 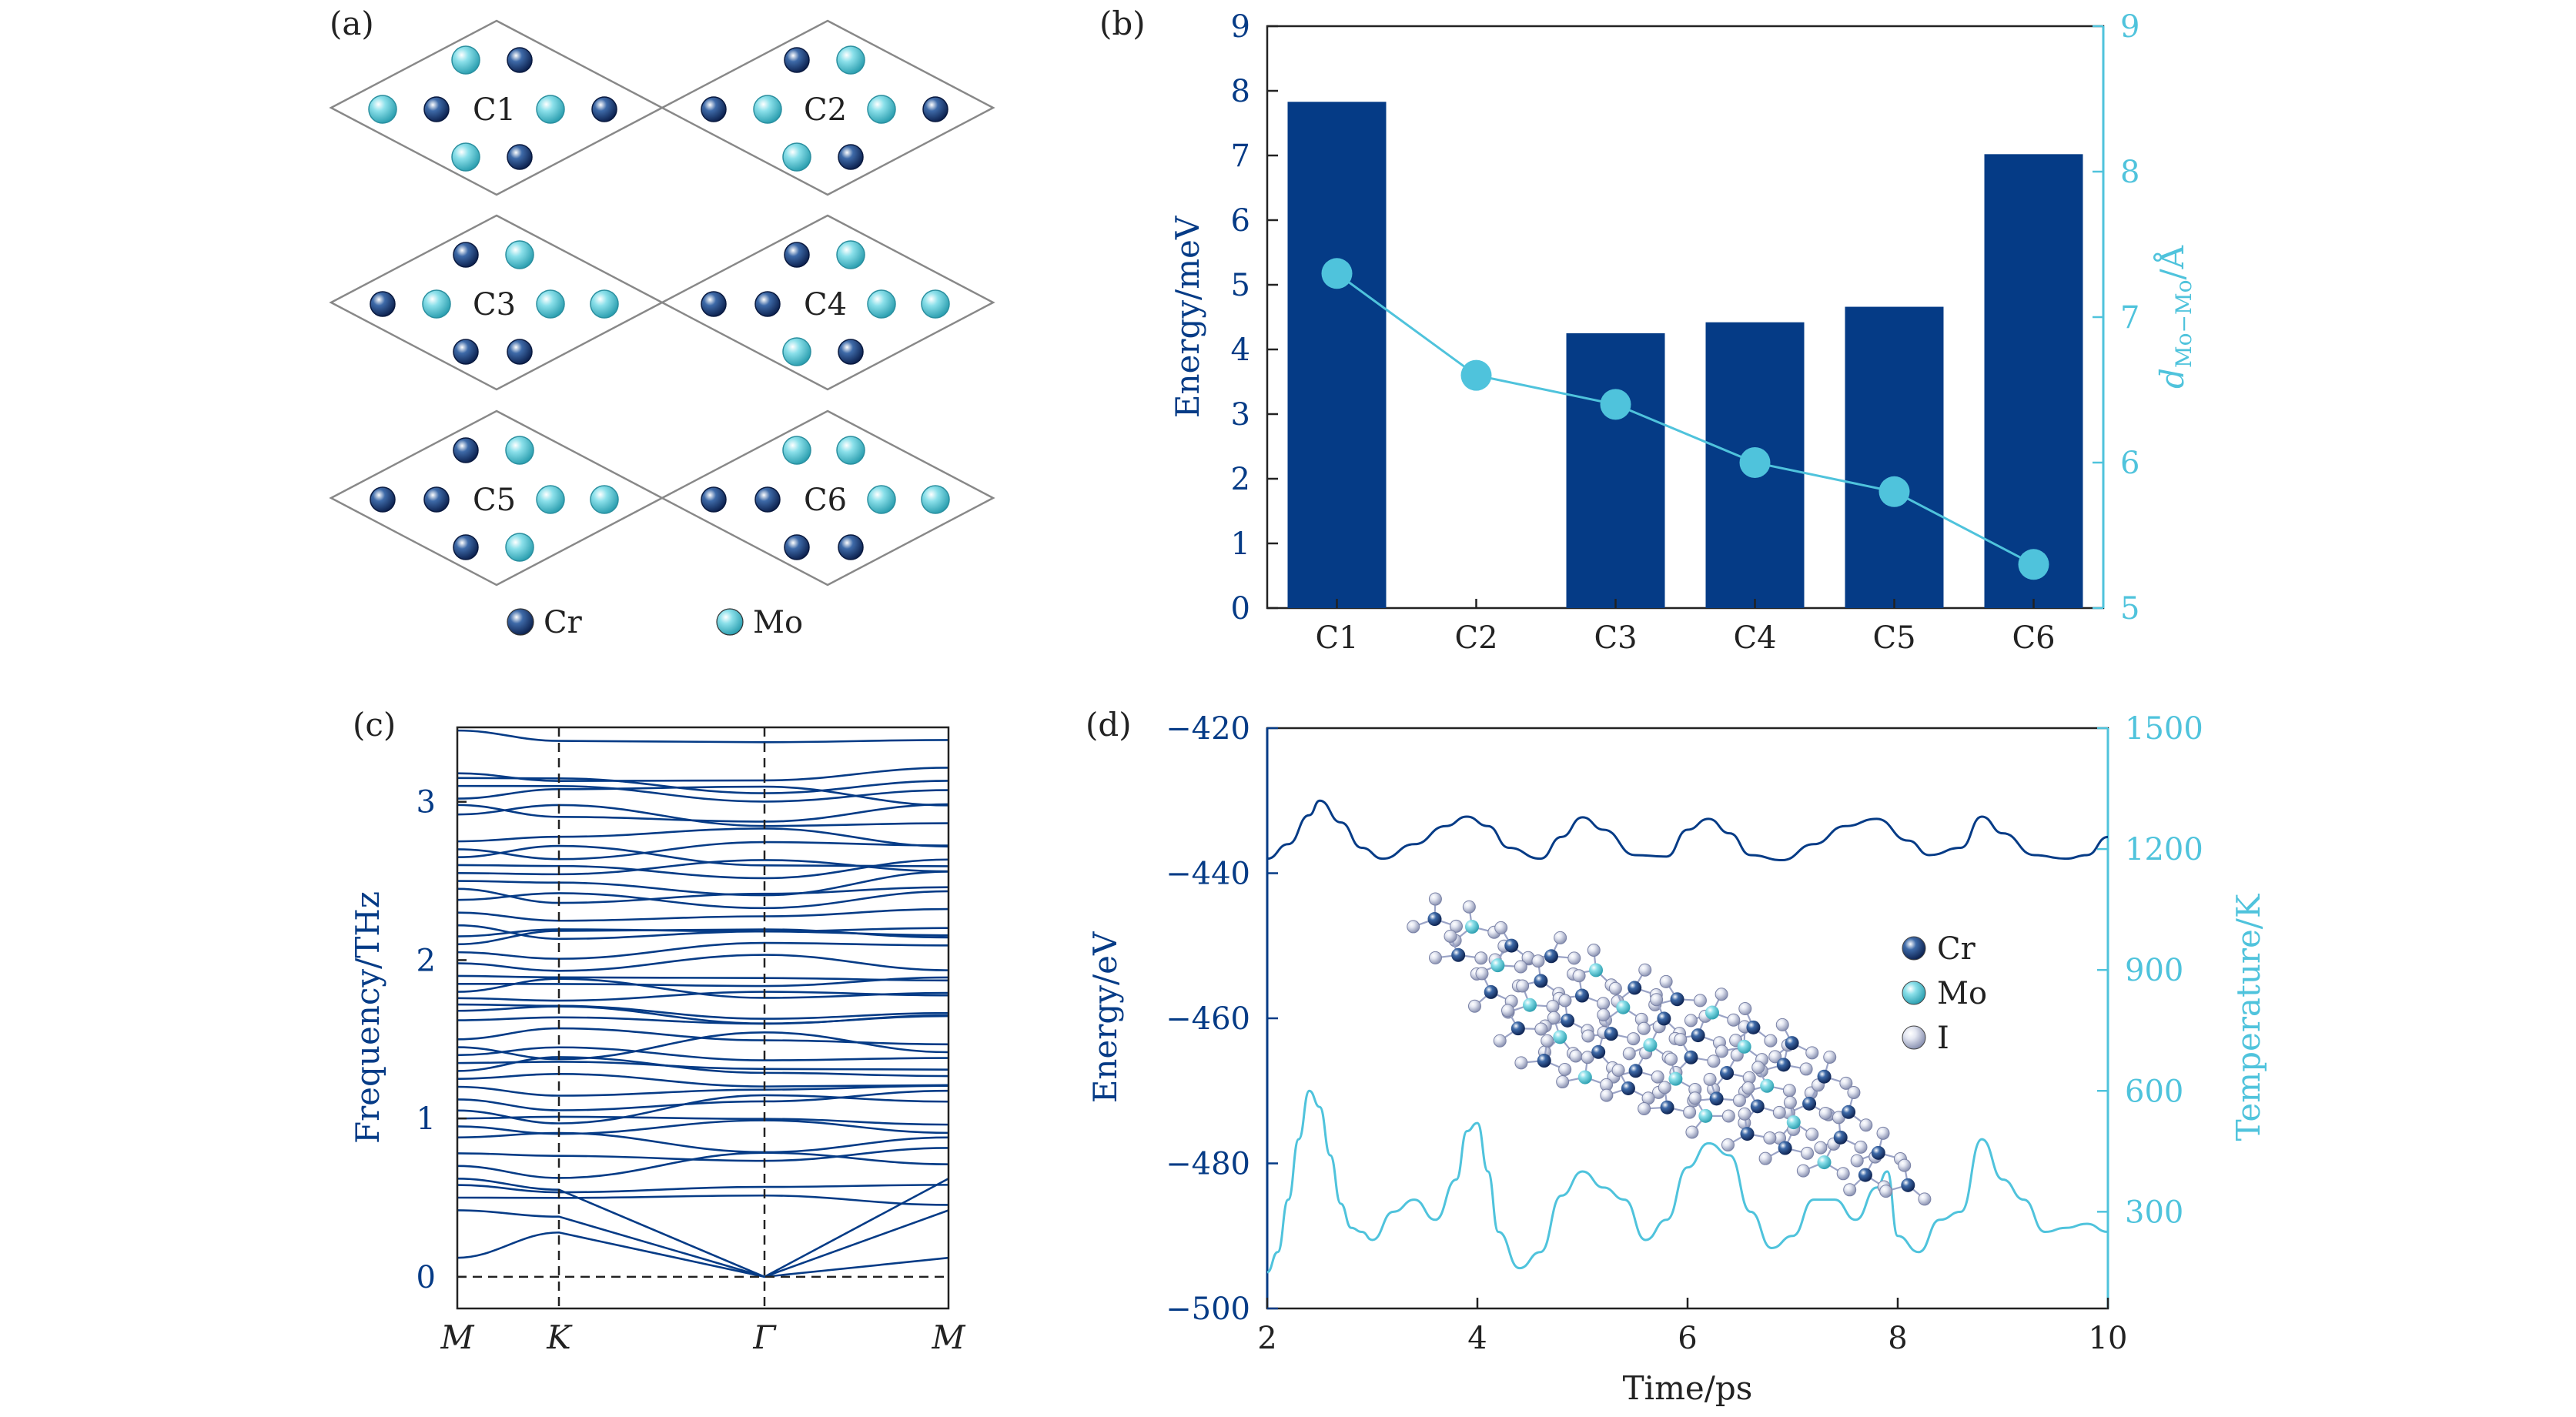 I want to click on ytick-label: 9, so click(x=1241, y=27).